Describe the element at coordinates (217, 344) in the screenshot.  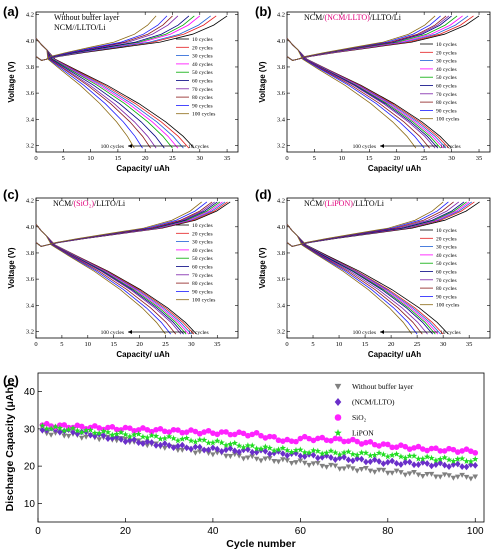
I see `x-tick-label: 35` at that location.